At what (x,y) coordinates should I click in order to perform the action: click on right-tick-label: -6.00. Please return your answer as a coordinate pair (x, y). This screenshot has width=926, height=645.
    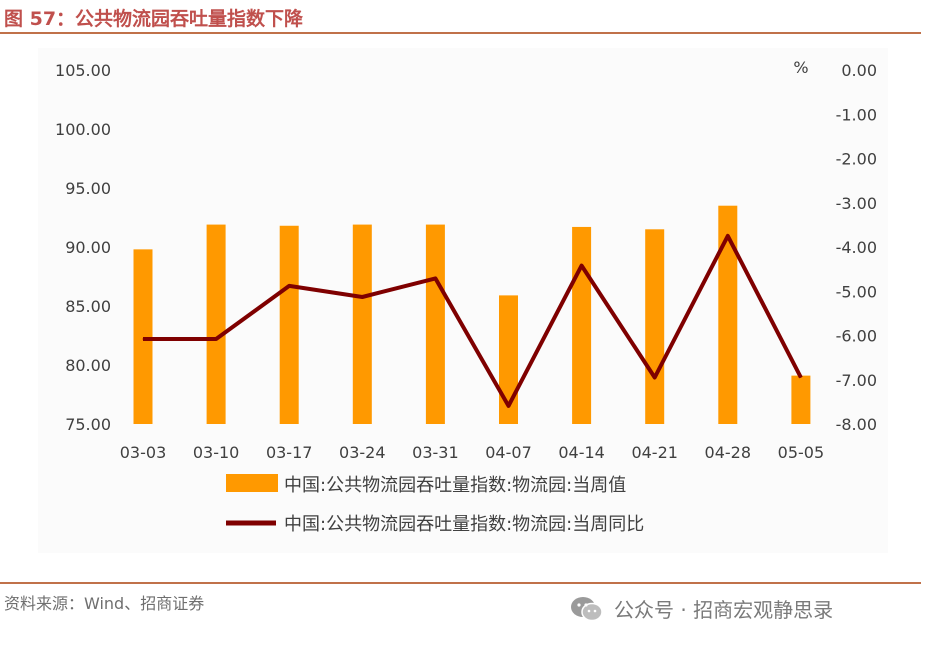
    Looking at the image, I should click on (856, 336).